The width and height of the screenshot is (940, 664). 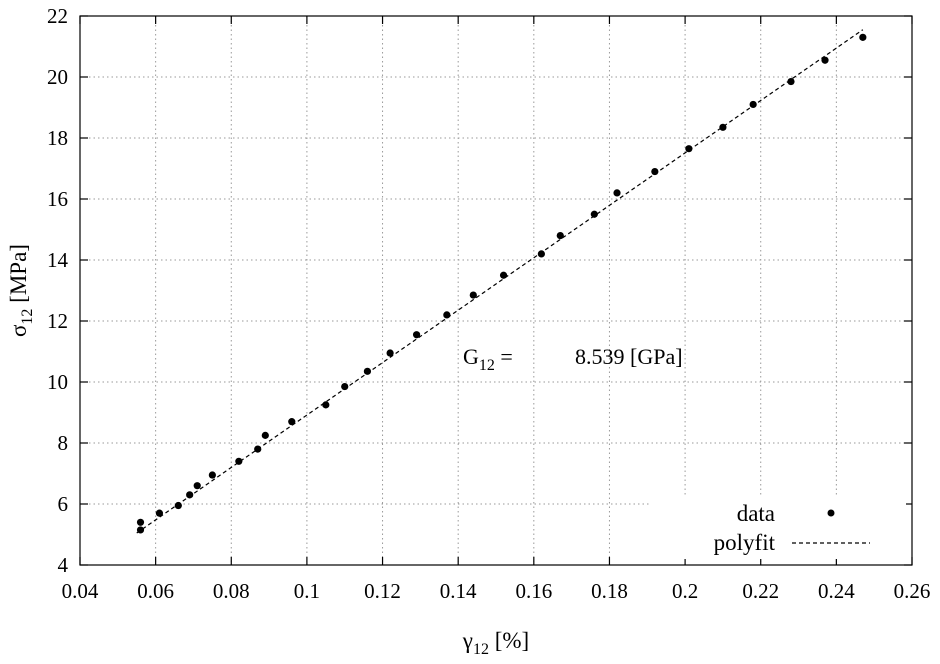 I want to click on y-tick-label: 18, so click(x=57, y=138).